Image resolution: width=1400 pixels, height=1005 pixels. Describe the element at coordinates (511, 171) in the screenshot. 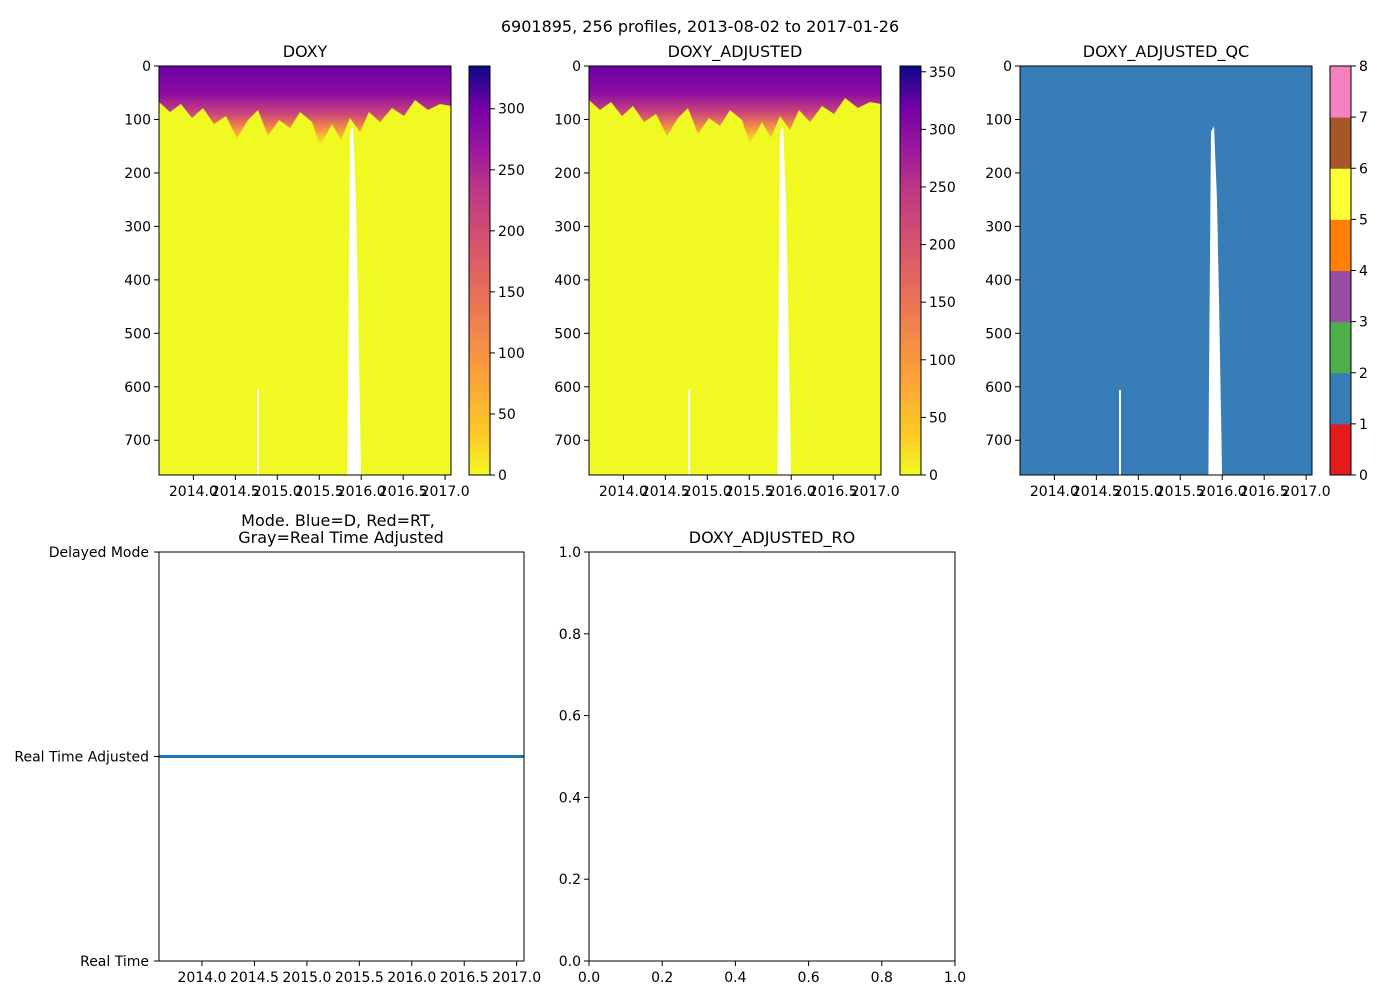

I see `colorbar-tick-label: 250` at that location.